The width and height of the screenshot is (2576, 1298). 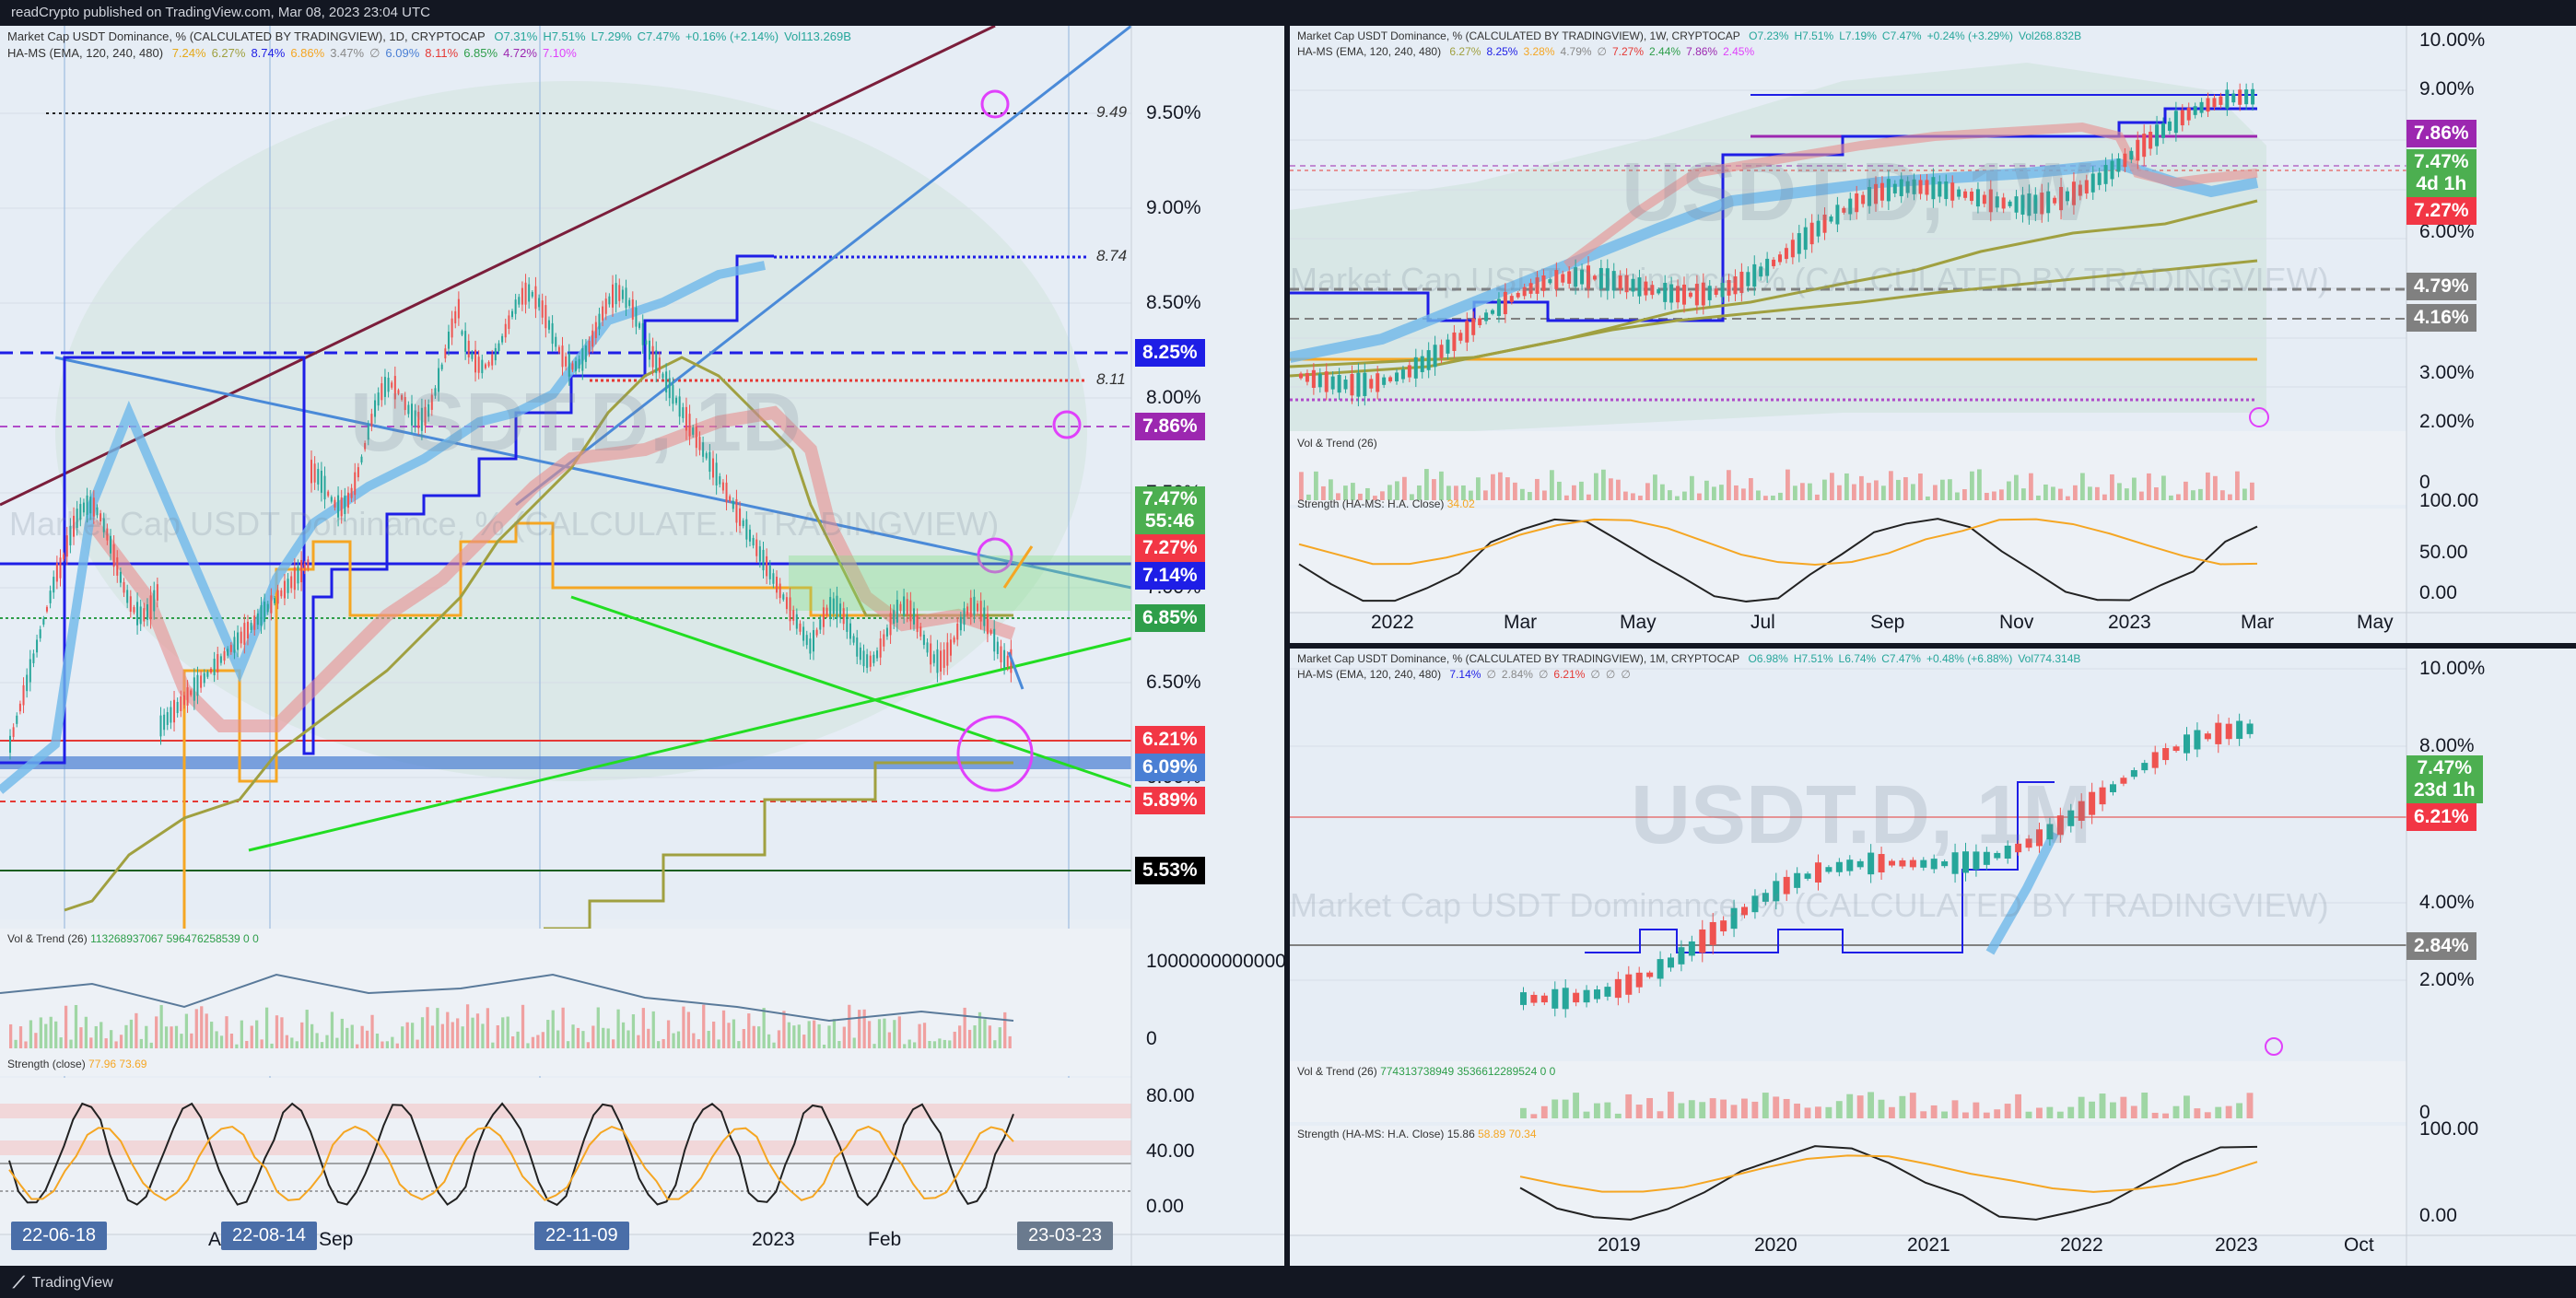 What do you see at coordinates (375, 53) in the screenshot?
I see `daily-ha-v5: ∅` at bounding box center [375, 53].